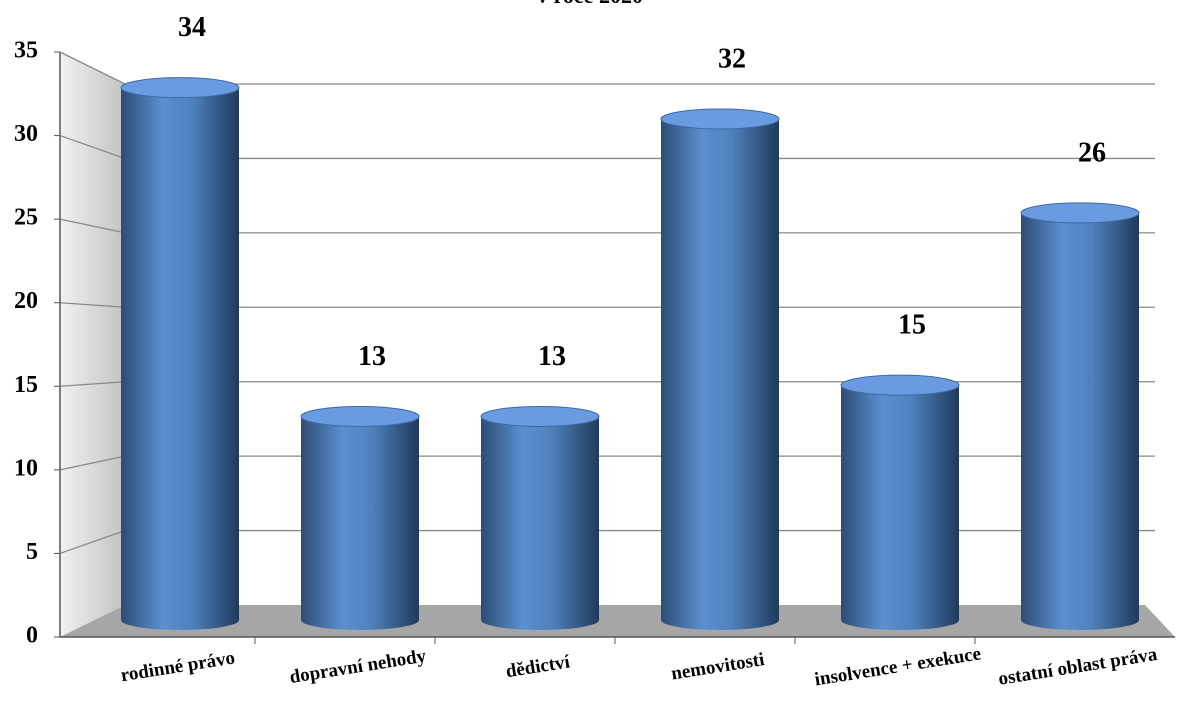 The width and height of the screenshot is (1183, 715). What do you see at coordinates (538, 666) in the screenshot?
I see `x-tick-label: dědictví` at bounding box center [538, 666].